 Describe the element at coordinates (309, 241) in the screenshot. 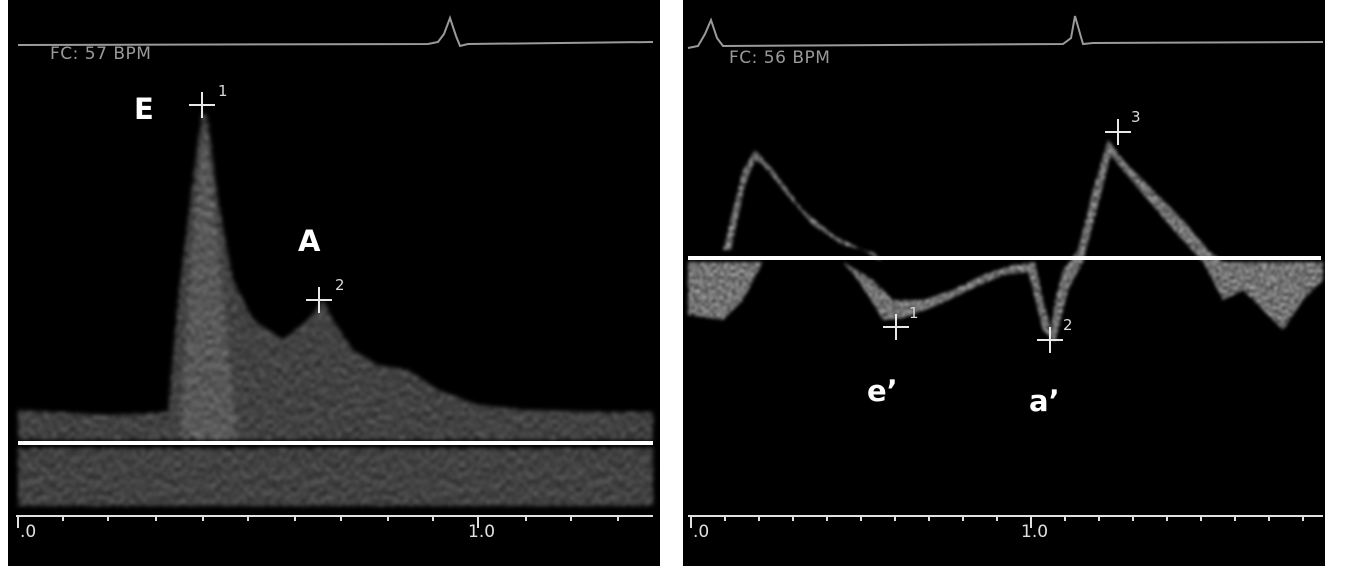

I see `a-wave-label: A` at that location.